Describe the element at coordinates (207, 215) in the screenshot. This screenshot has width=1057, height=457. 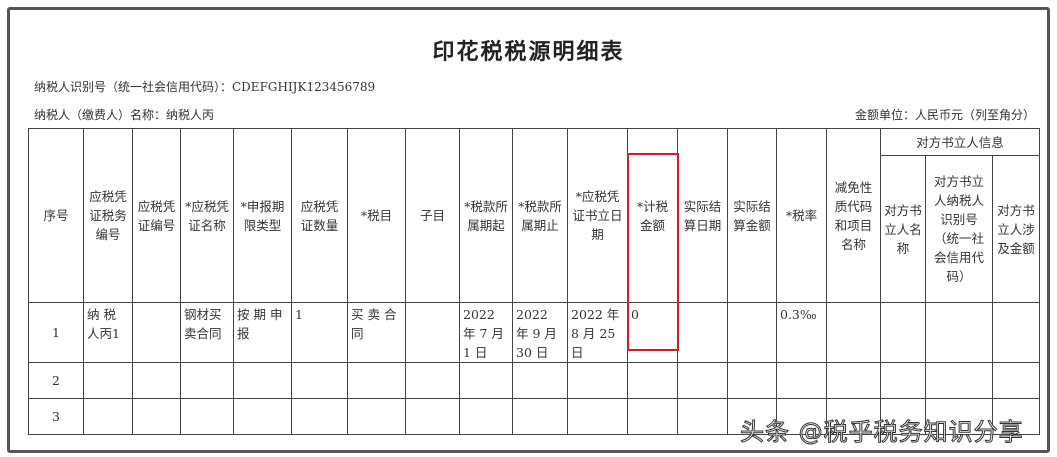
I see `column-header: *应税凭证名称` at that location.